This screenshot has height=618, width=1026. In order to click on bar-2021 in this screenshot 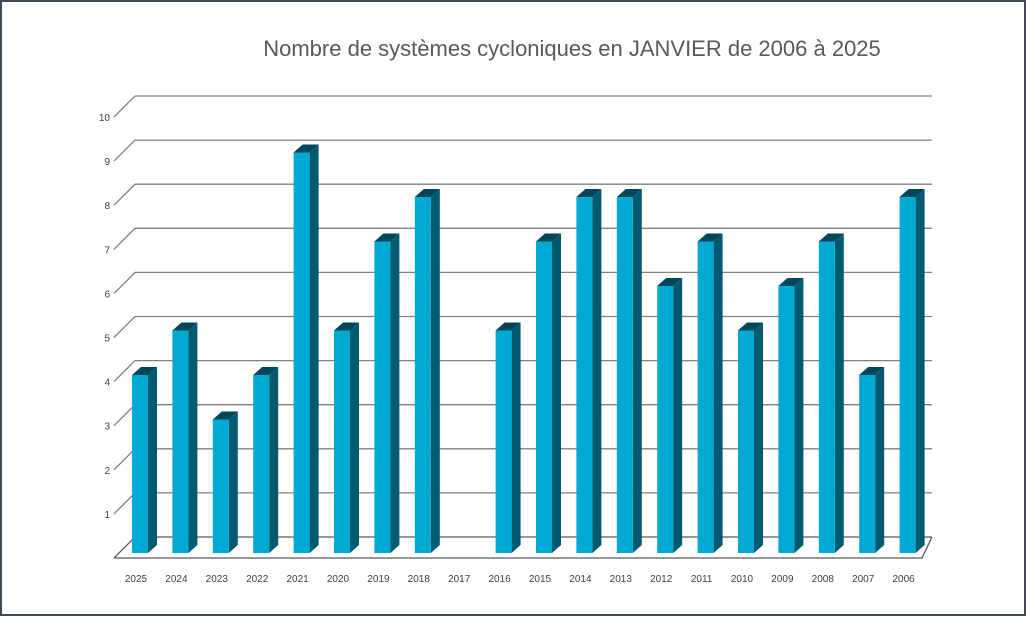, I will do `click(306, 348)`.